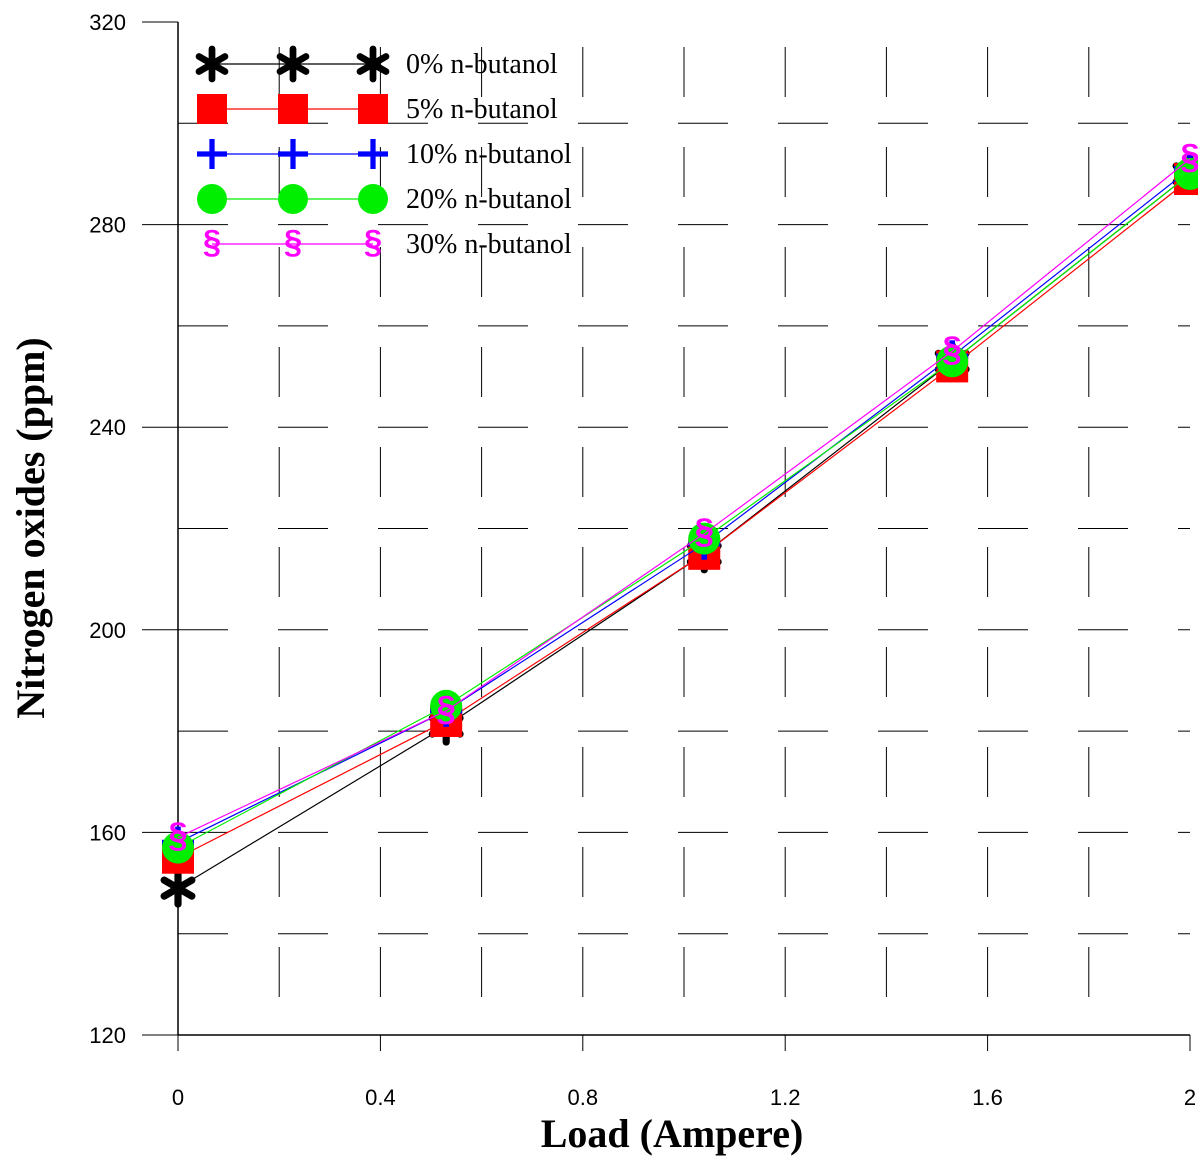 The image size is (1198, 1162). Describe the element at coordinates (30, 527) in the screenshot. I see `y-axis-label: Nitrogen oxides (ppm)` at that location.